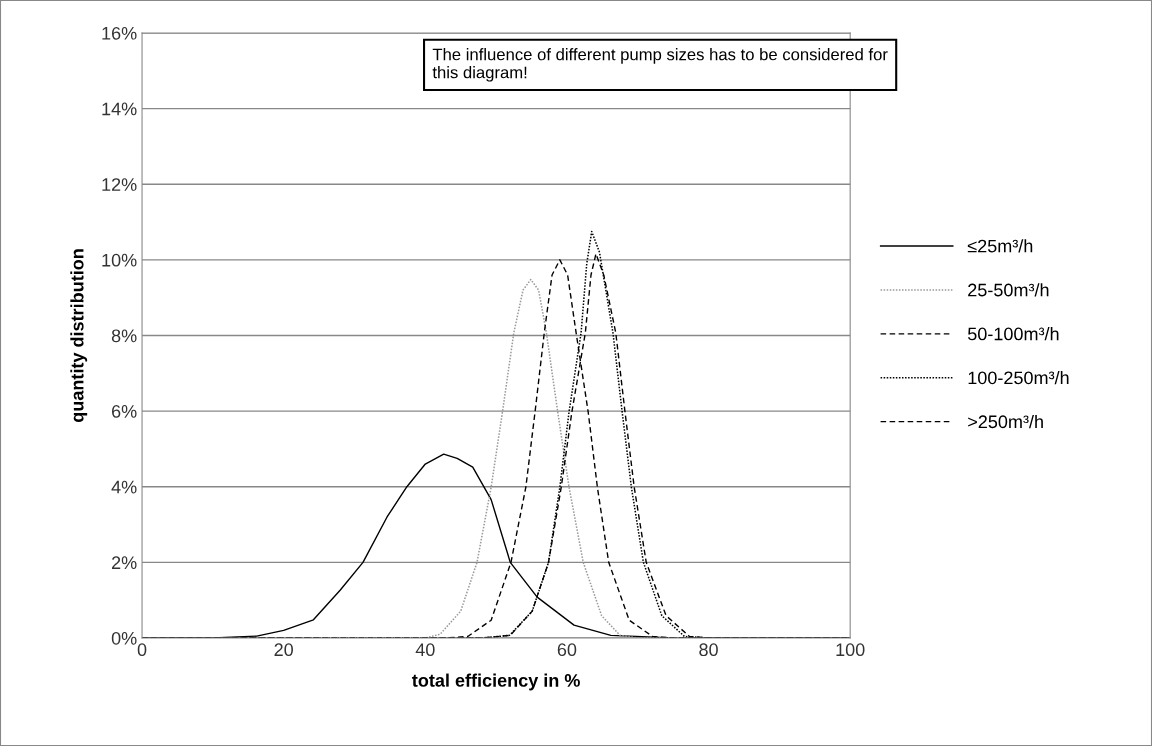 This screenshot has width=1152, height=746. I want to click on legend-label: >250m³/h, so click(1005, 421).